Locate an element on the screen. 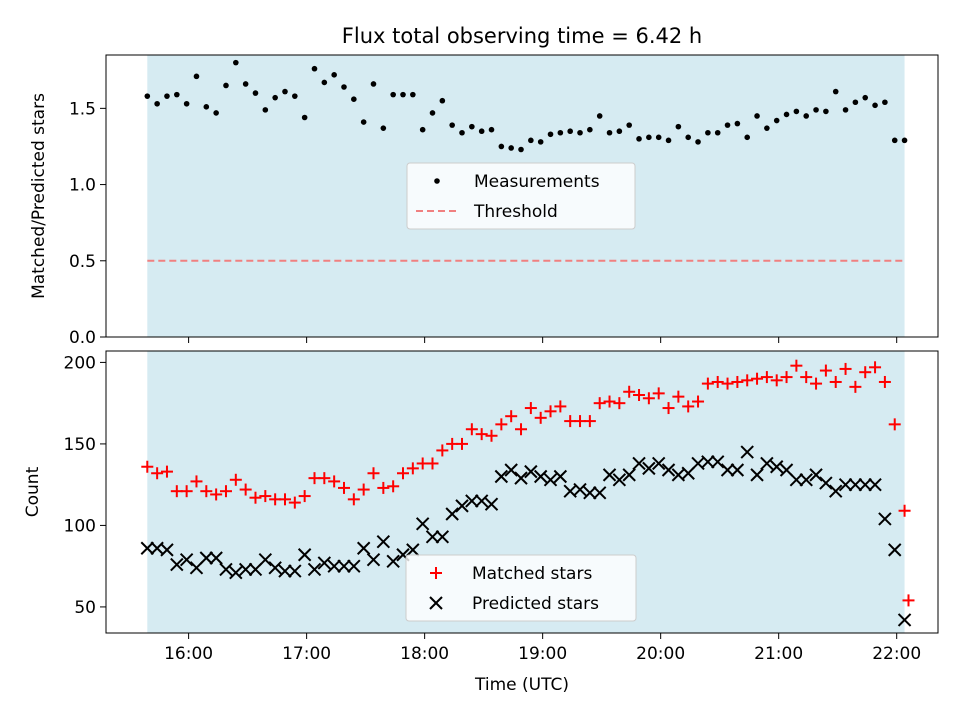 This screenshot has height=720, width=960. predicted-stars-legend-label: Predicted stars is located at coordinates (535, 604).